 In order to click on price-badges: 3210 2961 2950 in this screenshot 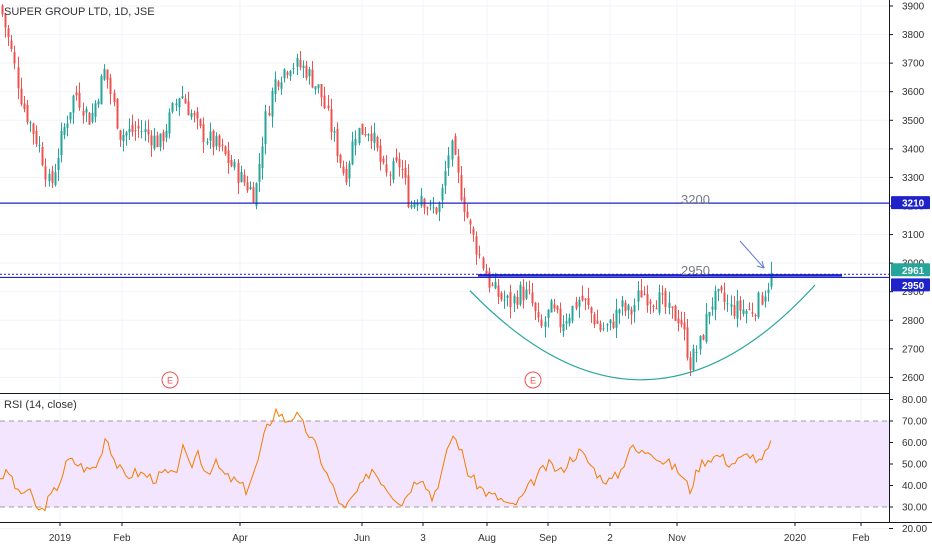, I will do `click(910, 244)`.